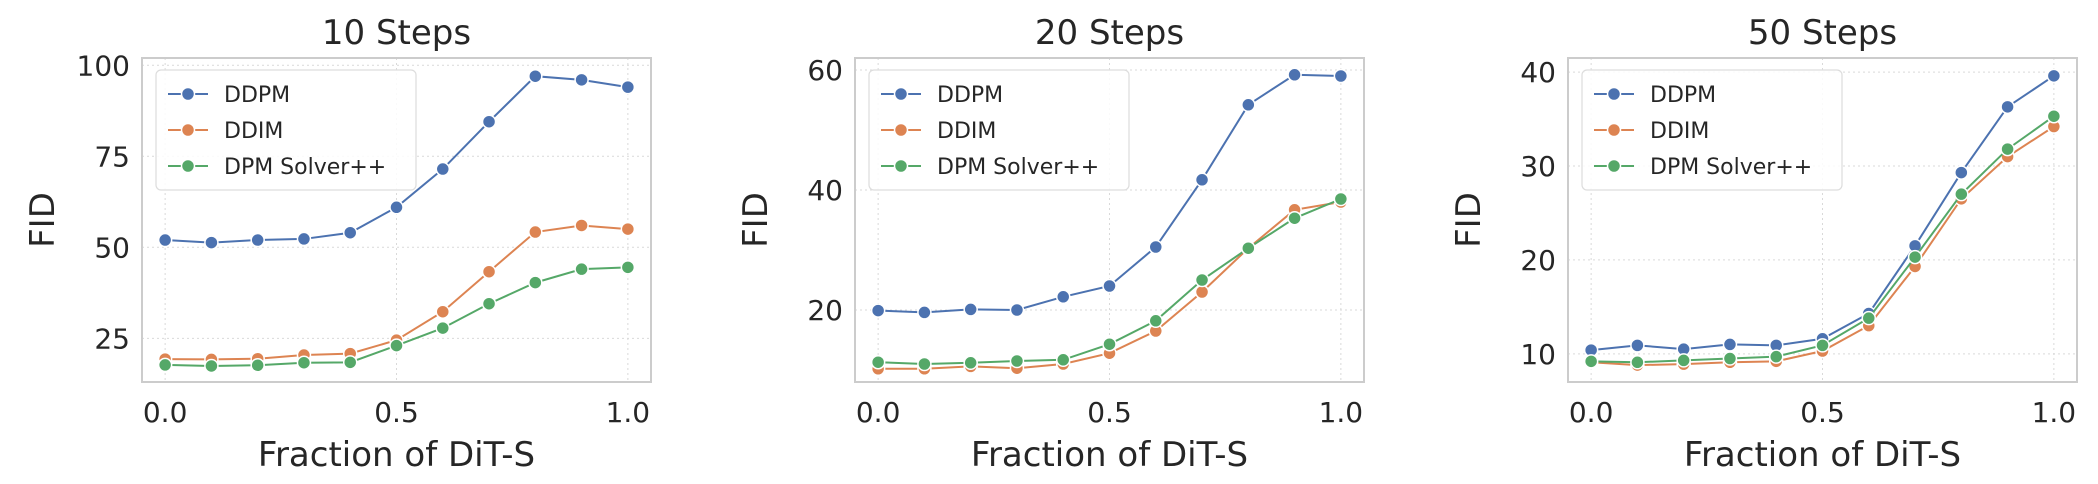 This screenshot has height=484, width=2098. What do you see at coordinates (112, 247) in the screenshot?
I see `y-tick-label: 50` at bounding box center [112, 247].